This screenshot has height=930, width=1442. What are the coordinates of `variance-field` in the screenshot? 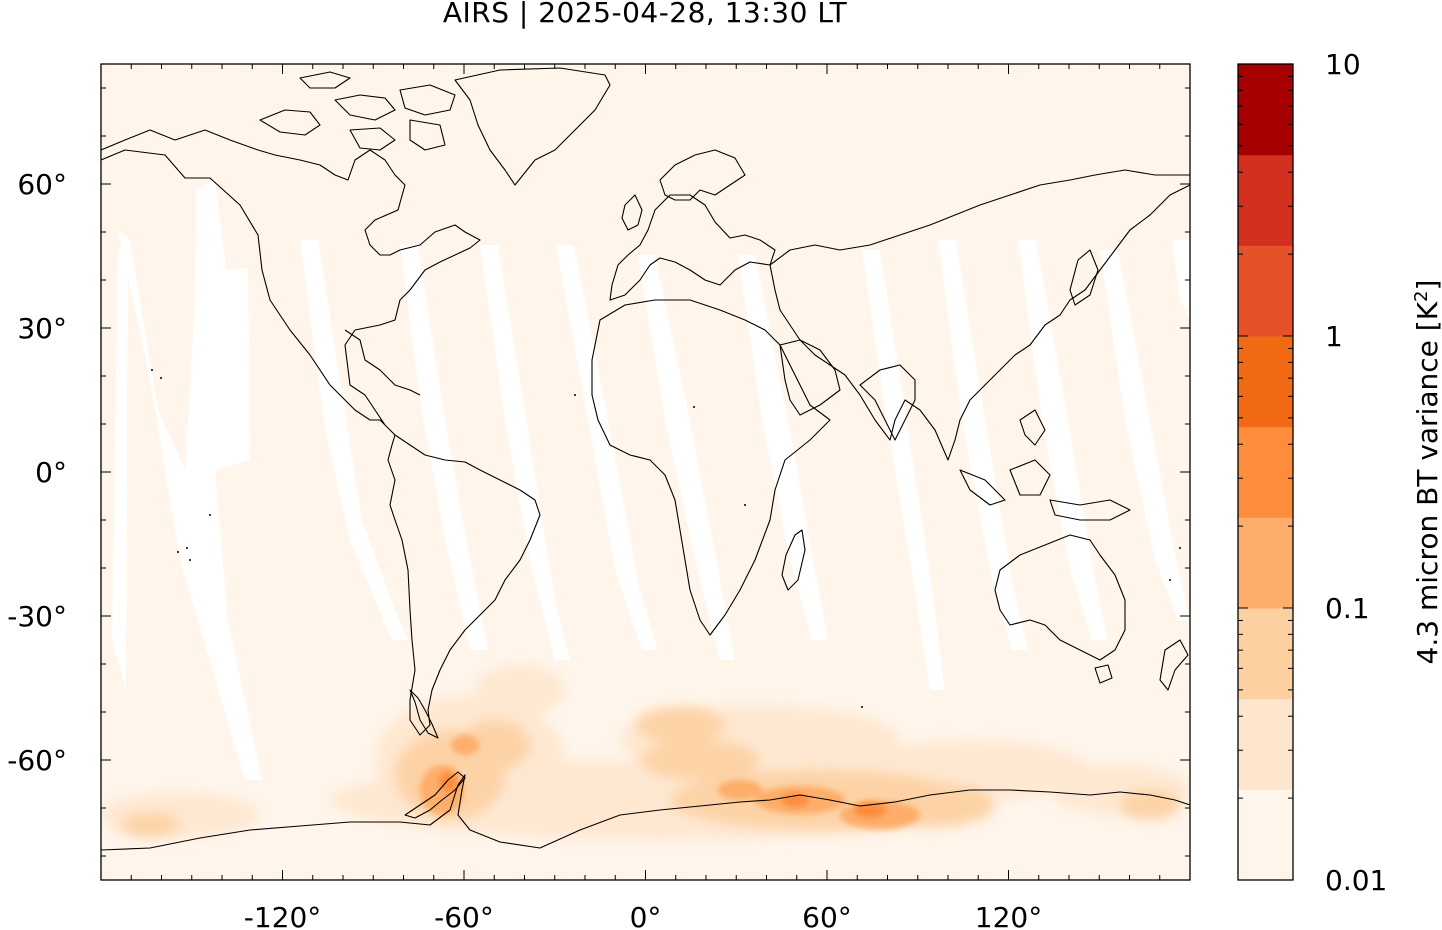 It's located at (645, 752).